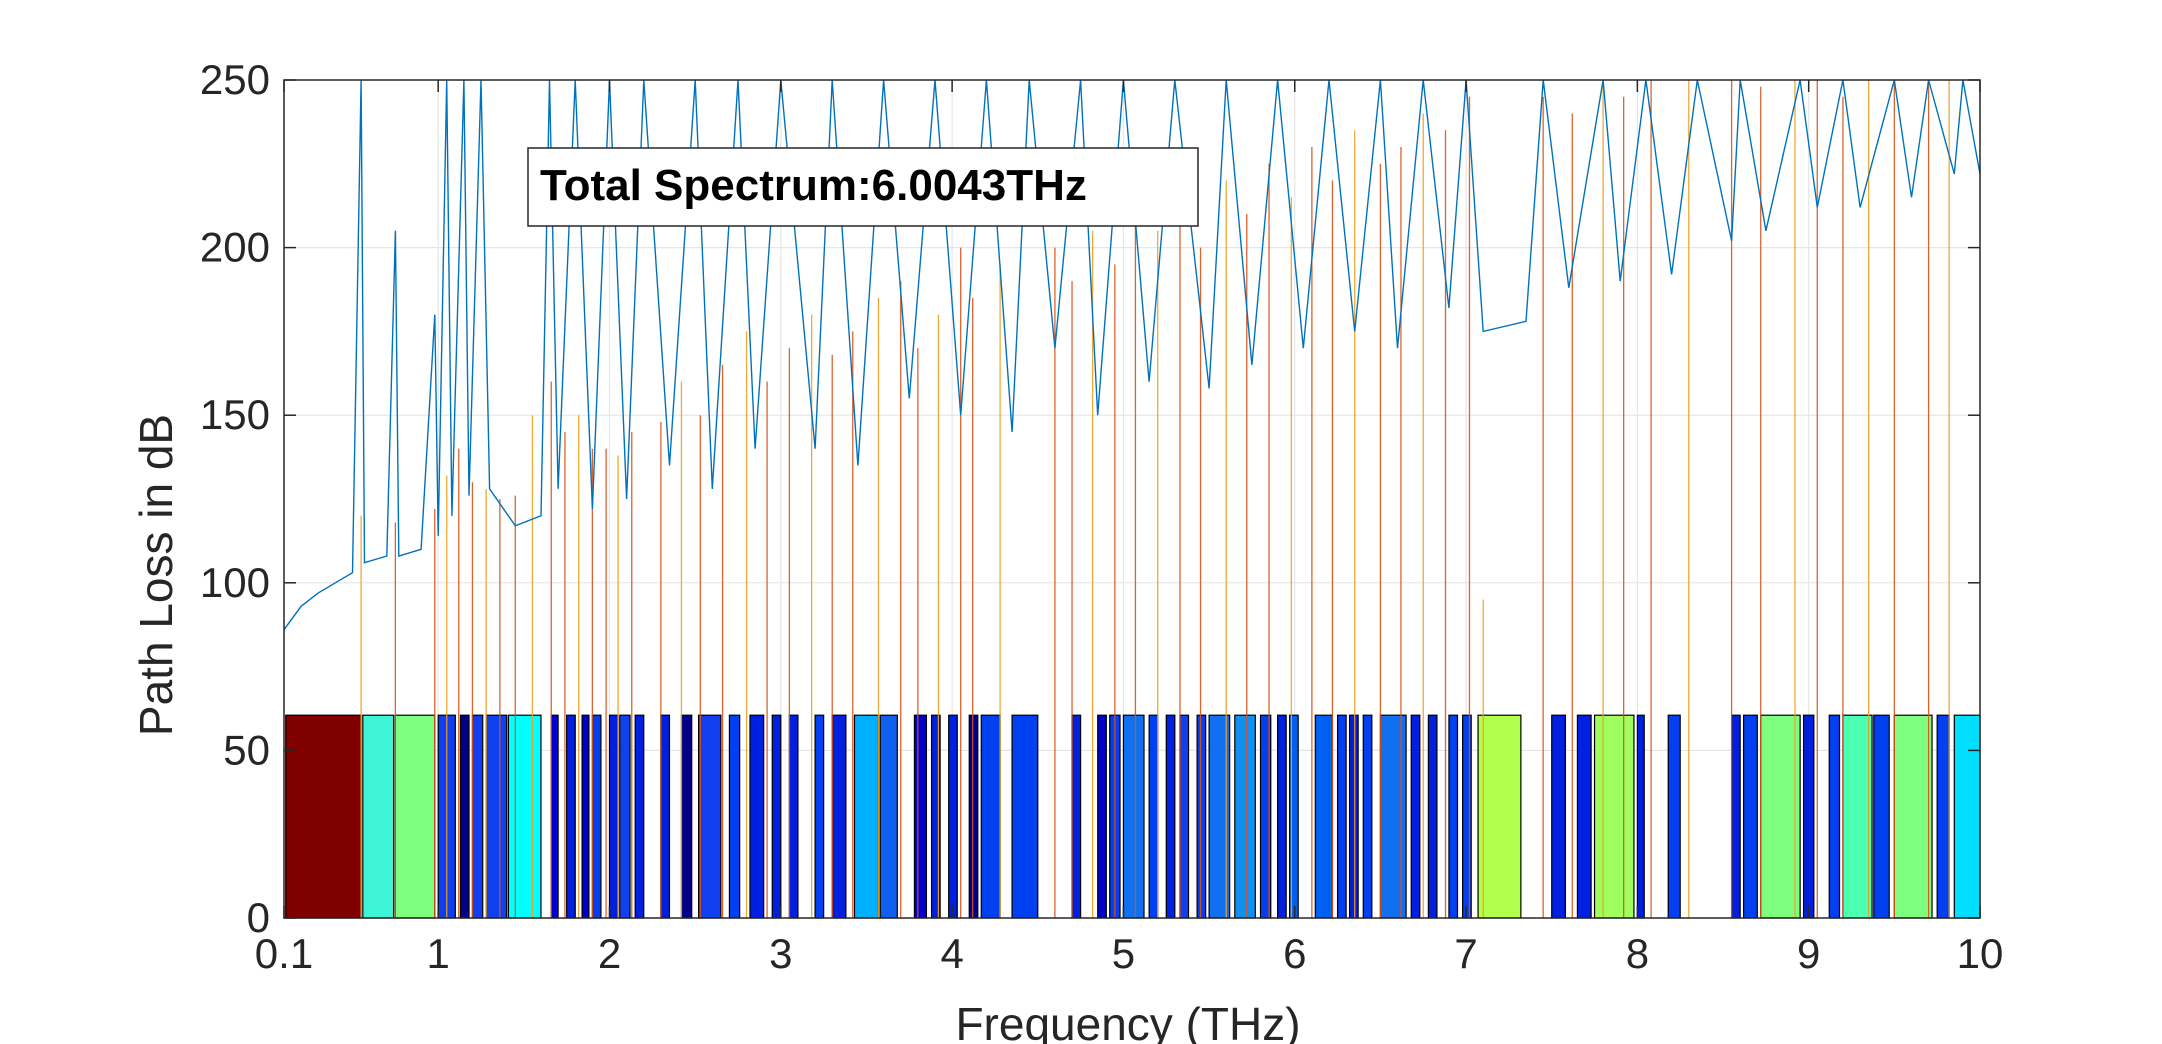 The width and height of the screenshot is (2162, 1044). Describe the element at coordinates (1294, 953) in the screenshot. I see `x-tick-label-6: 6` at that location.